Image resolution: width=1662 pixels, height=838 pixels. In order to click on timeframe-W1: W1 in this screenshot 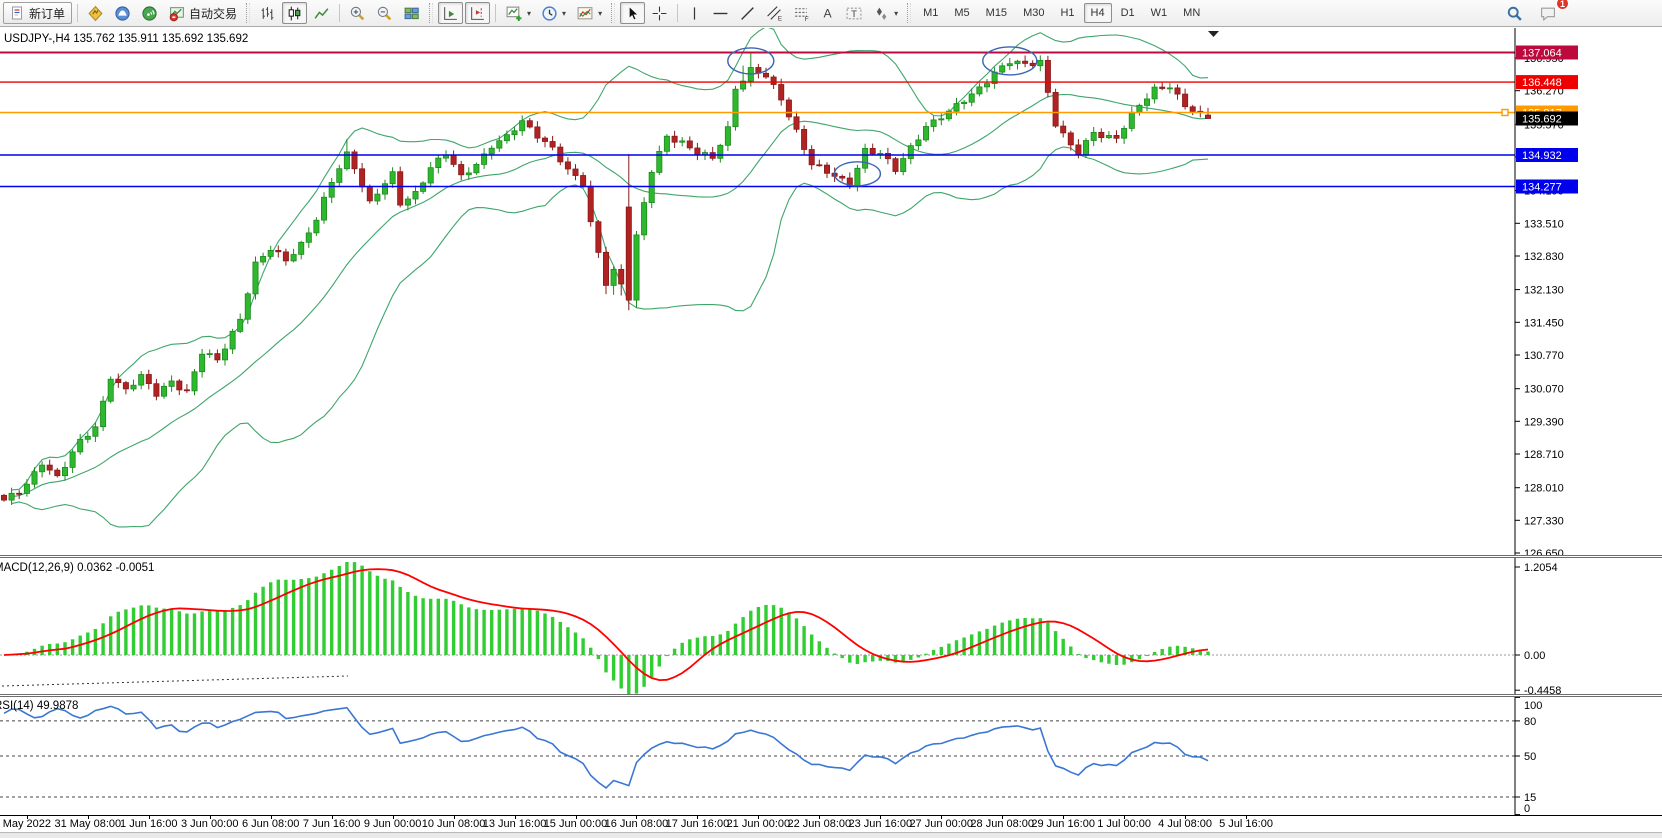, I will do `click(1159, 13)`.